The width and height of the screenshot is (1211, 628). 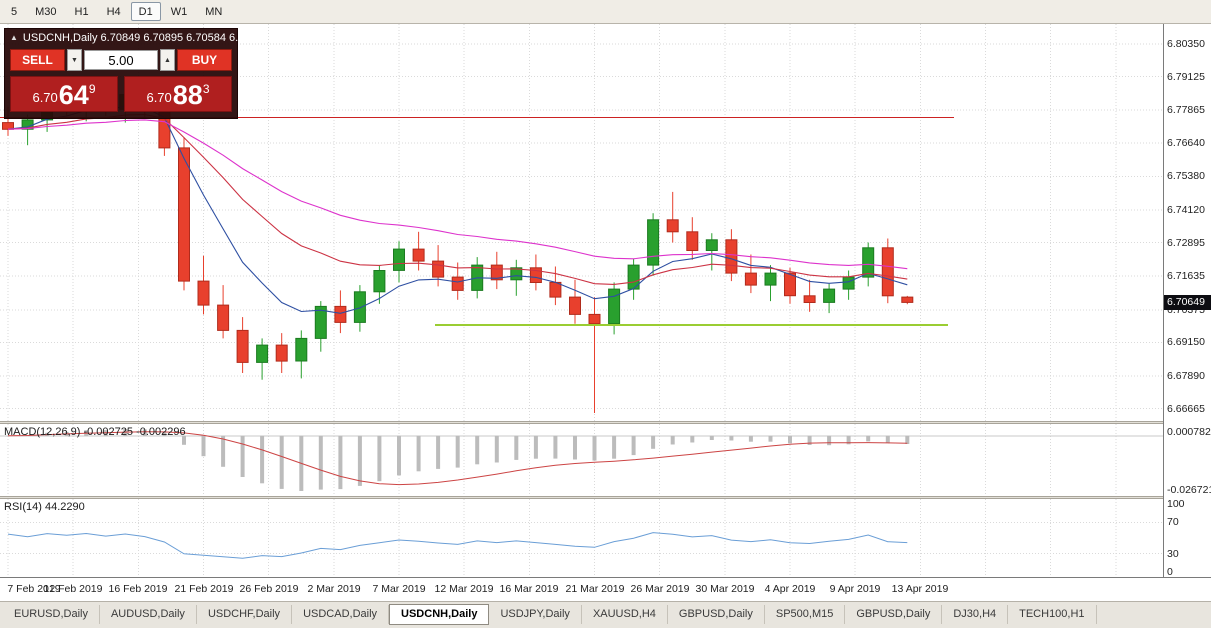 What do you see at coordinates (1186, 210) in the screenshot?
I see `price-axis-label: 6.74120` at bounding box center [1186, 210].